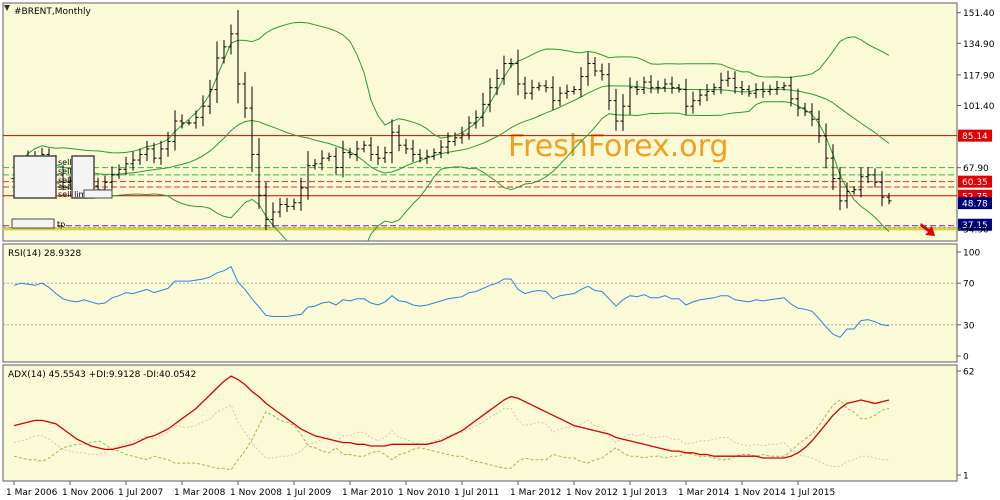 Image resolution: width=1000 pixels, height=500 pixels. What do you see at coordinates (98, 194) in the screenshot?
I see `trade-box-sell-limit` at bounding box center [98, 194].